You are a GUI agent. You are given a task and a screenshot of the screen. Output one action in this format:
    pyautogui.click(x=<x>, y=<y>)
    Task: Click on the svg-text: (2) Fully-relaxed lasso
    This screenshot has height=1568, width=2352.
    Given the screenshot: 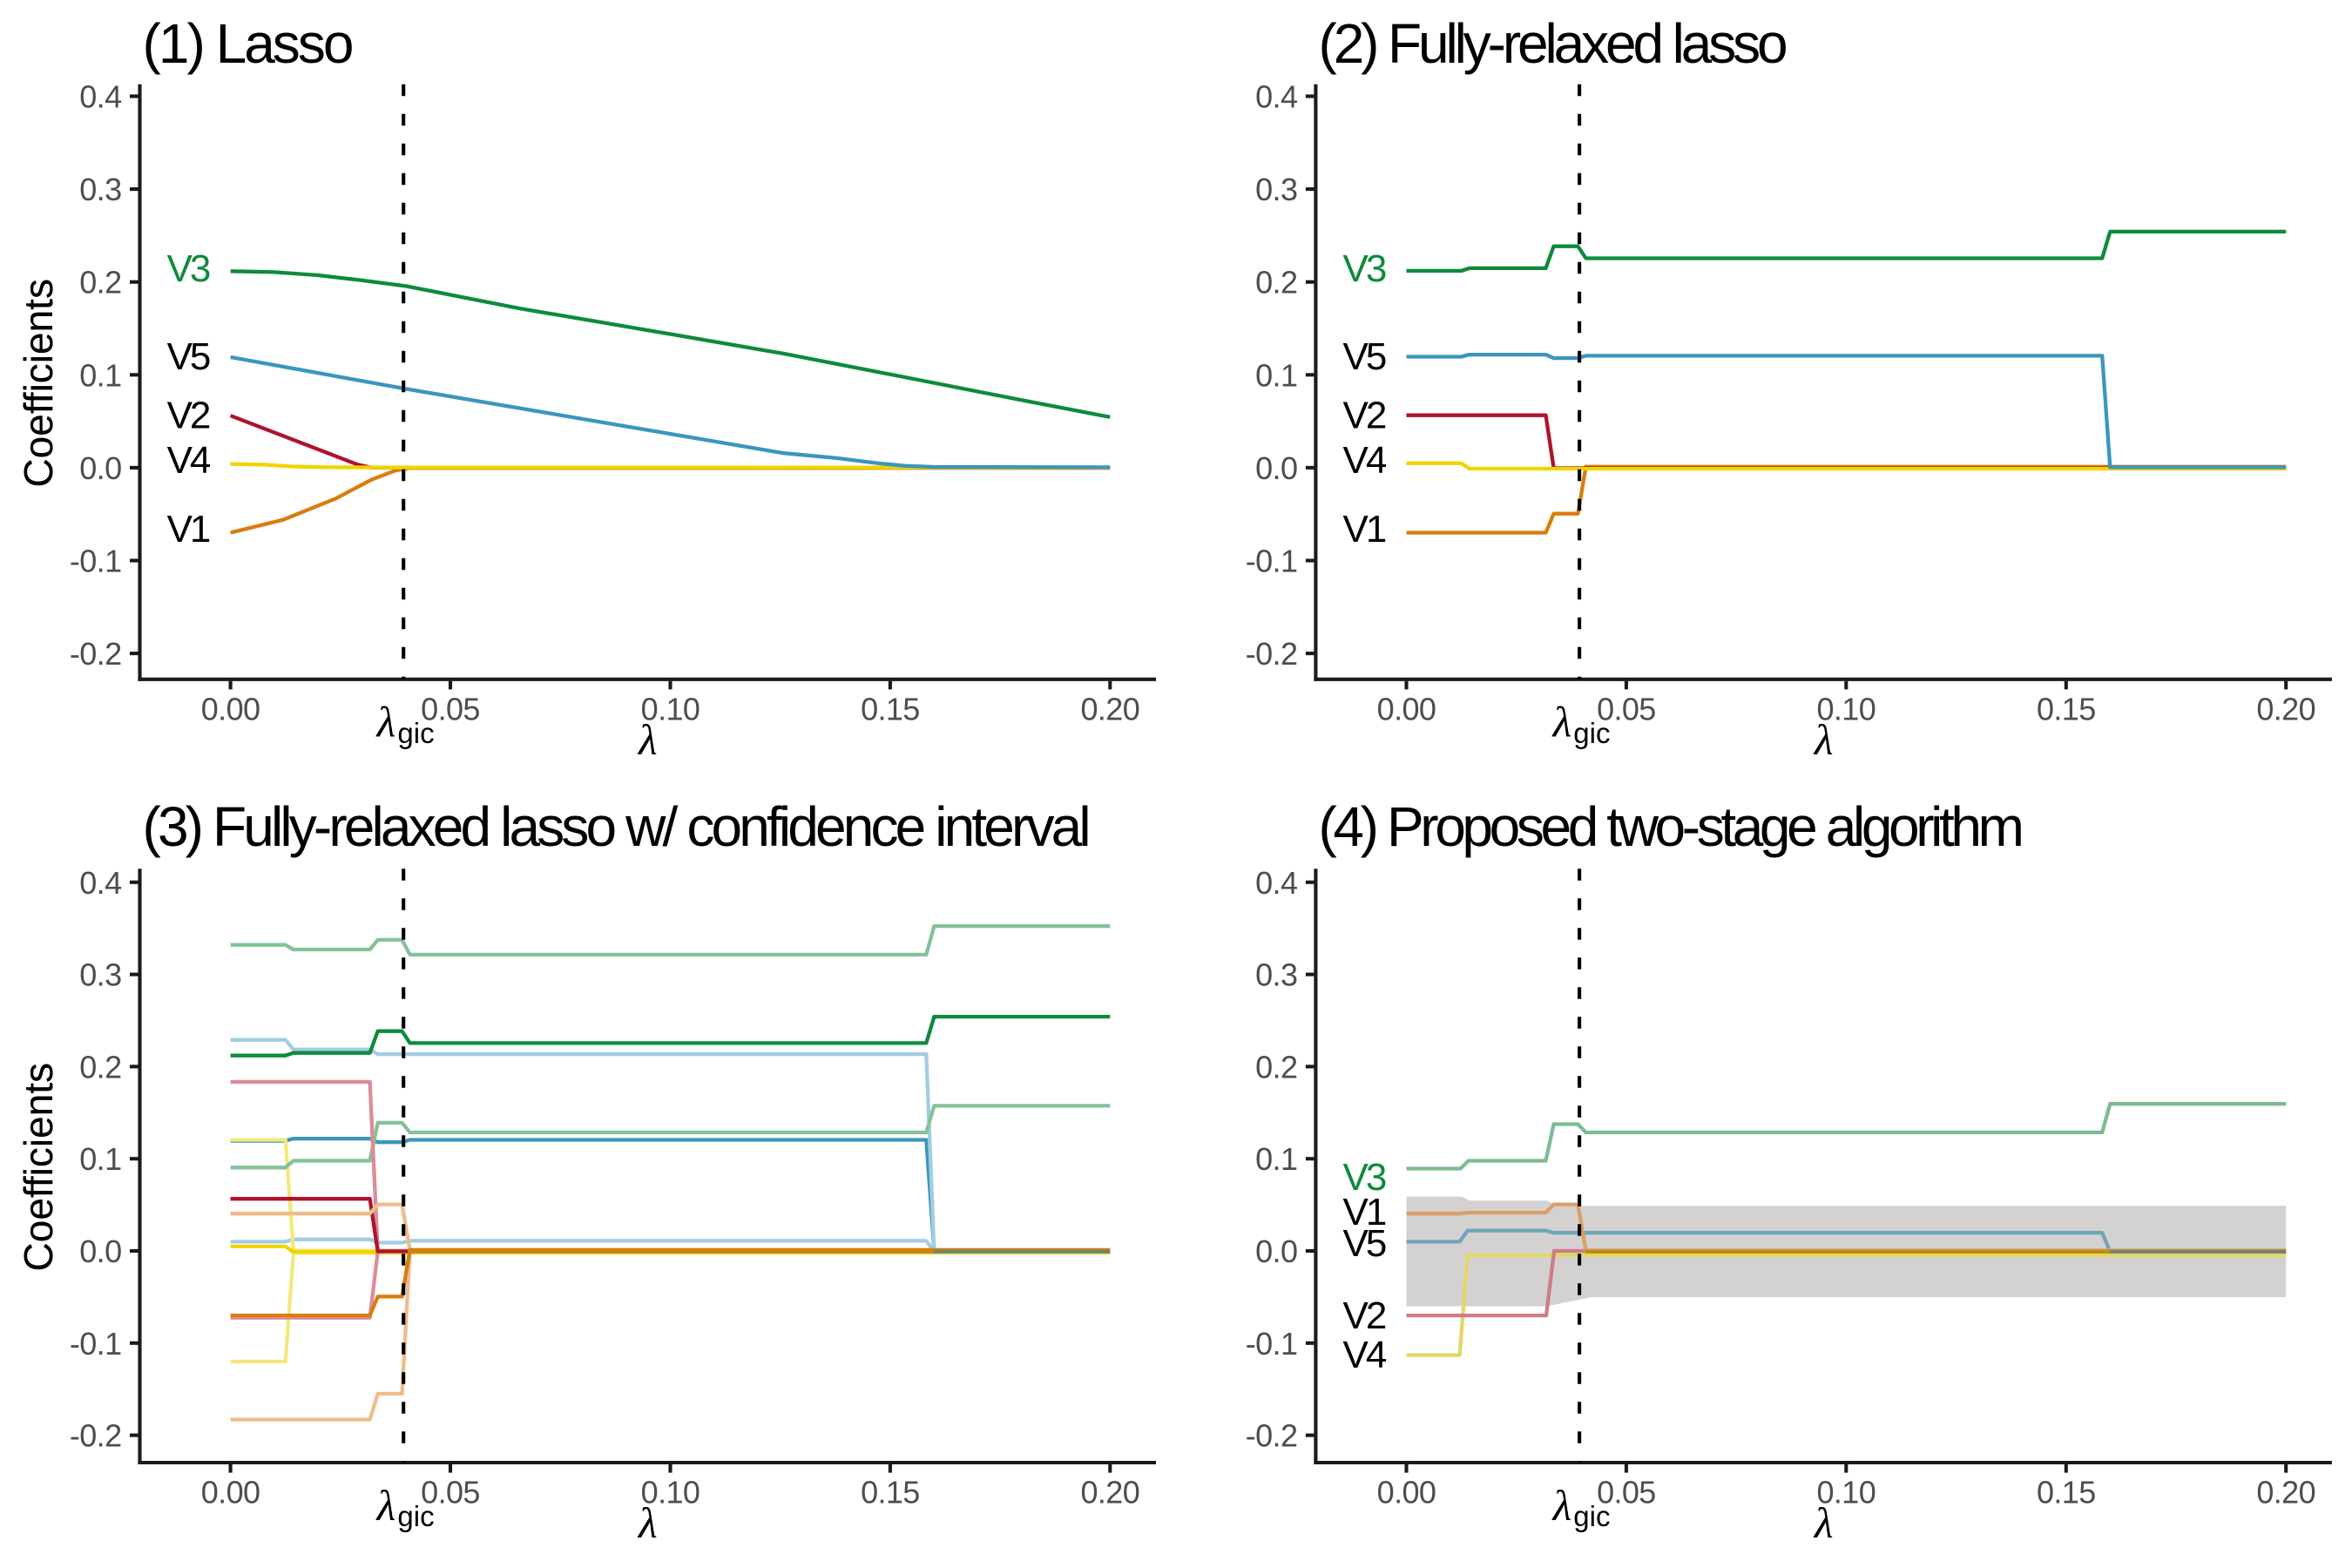 What is the action you would take?
    pyautogui.click(x=1553, y=44)
    